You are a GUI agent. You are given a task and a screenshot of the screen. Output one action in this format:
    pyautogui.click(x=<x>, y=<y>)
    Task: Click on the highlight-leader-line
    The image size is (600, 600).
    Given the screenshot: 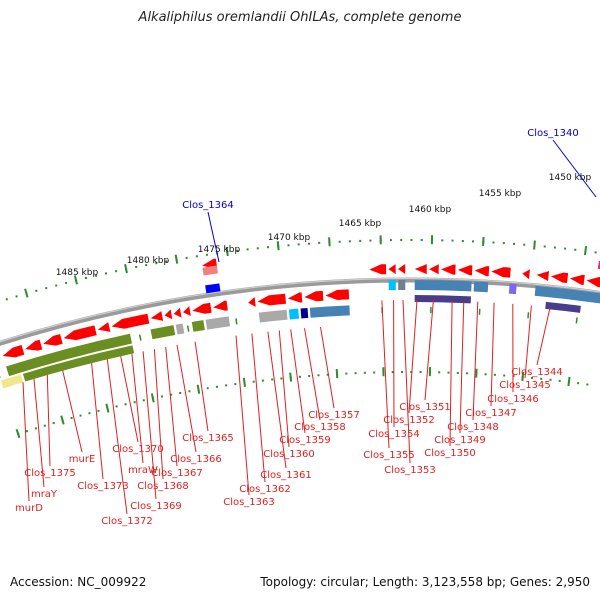 What is the action you would take?
    pyautogui.click(x=213, y=237)
    